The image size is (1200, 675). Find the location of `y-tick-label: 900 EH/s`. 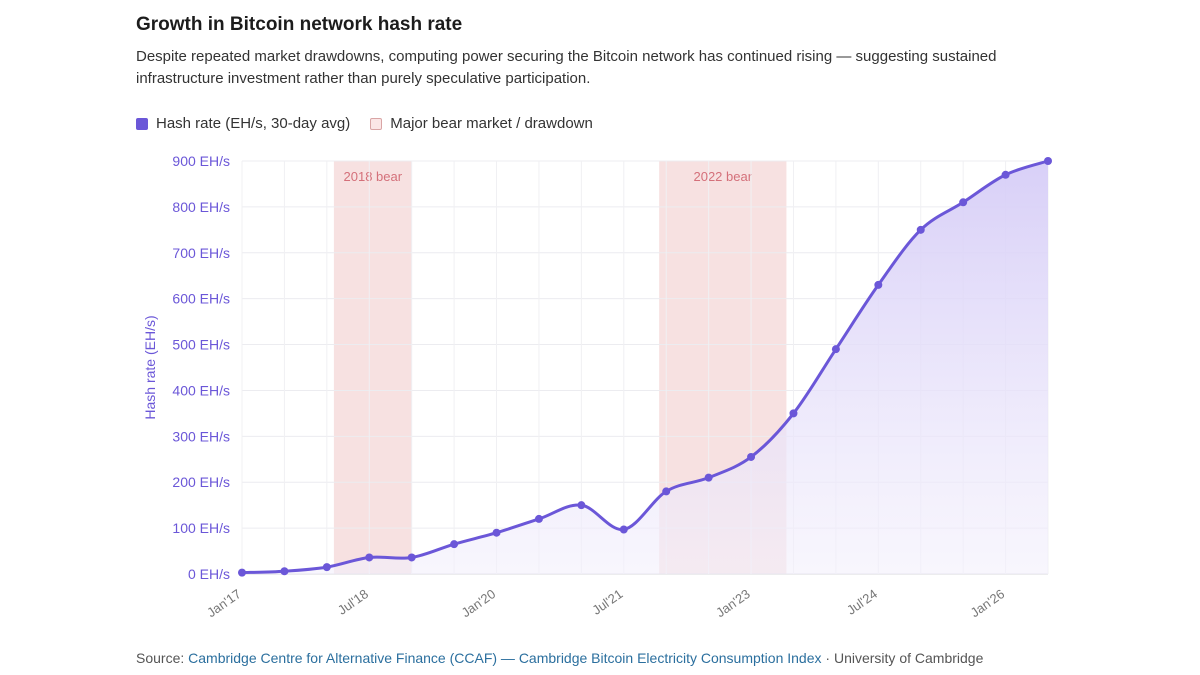

y-tick-label: 900 EH/s is located at coordinates (201, 161).